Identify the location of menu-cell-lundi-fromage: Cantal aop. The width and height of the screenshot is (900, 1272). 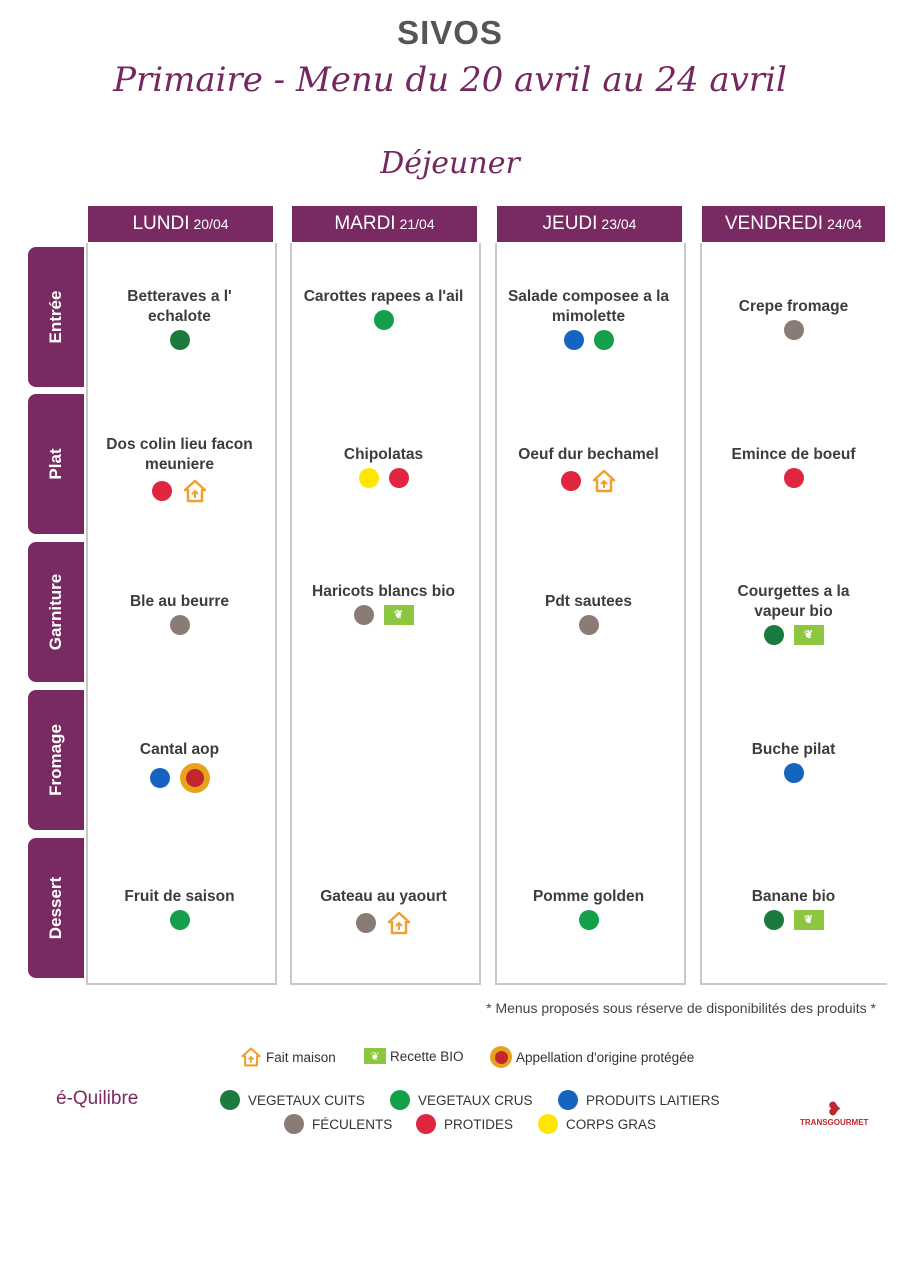
(179, 766).